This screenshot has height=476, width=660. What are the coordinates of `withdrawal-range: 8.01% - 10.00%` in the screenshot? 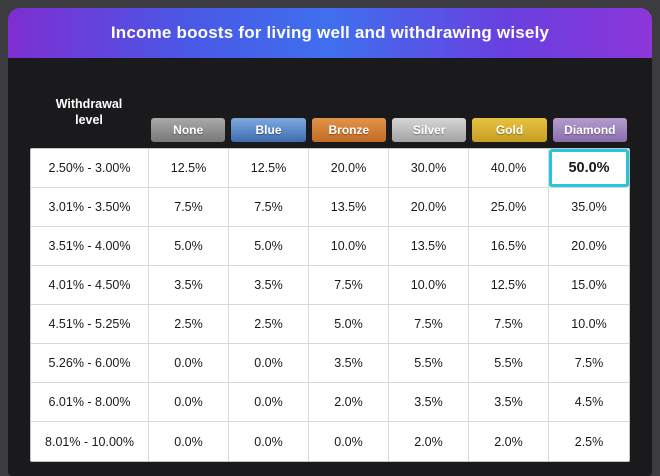 It's located at (90, 441).